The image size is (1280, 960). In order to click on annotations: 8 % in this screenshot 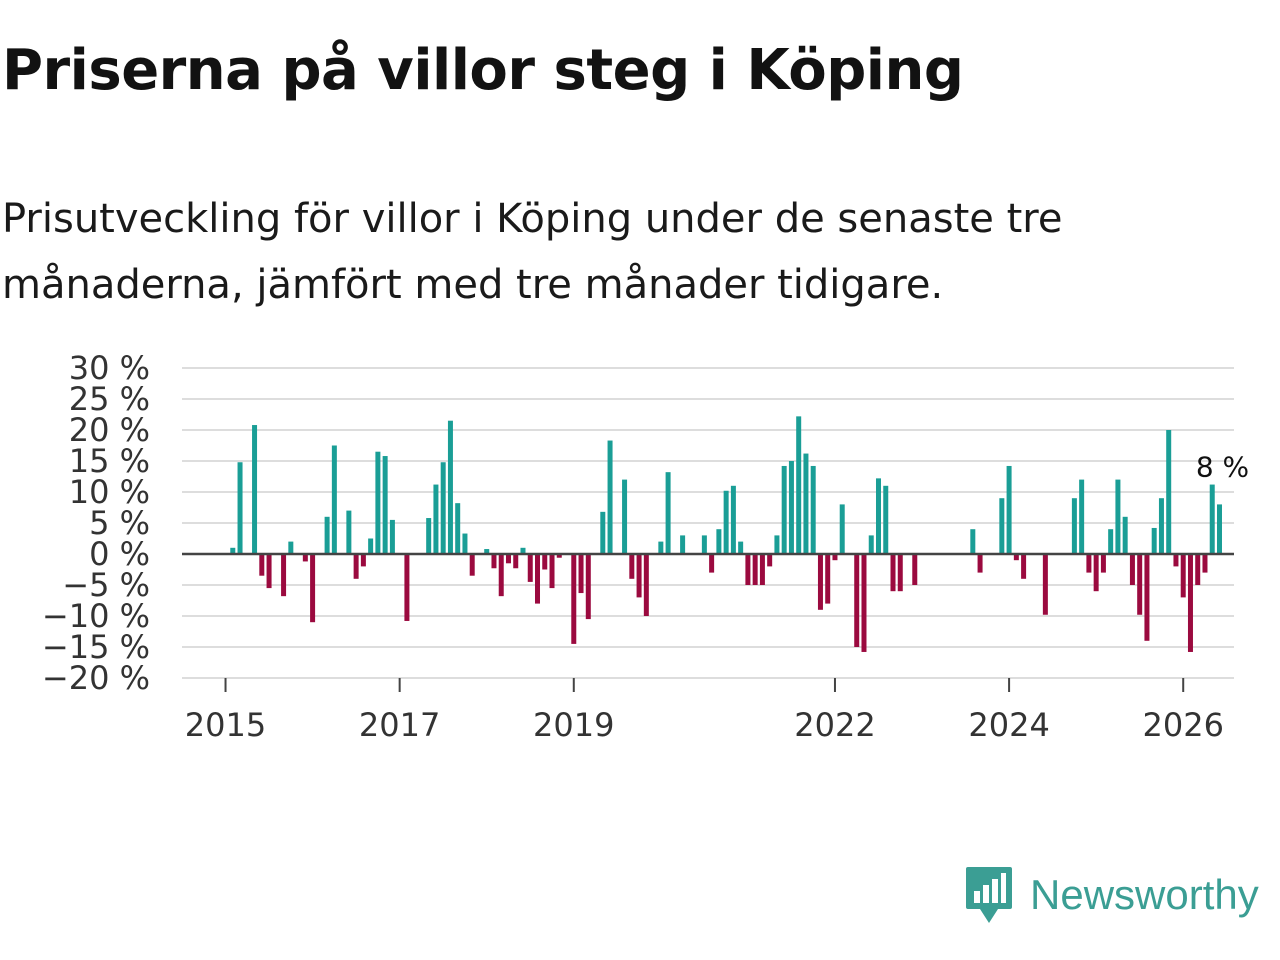, I will do `click(715, 503)`.